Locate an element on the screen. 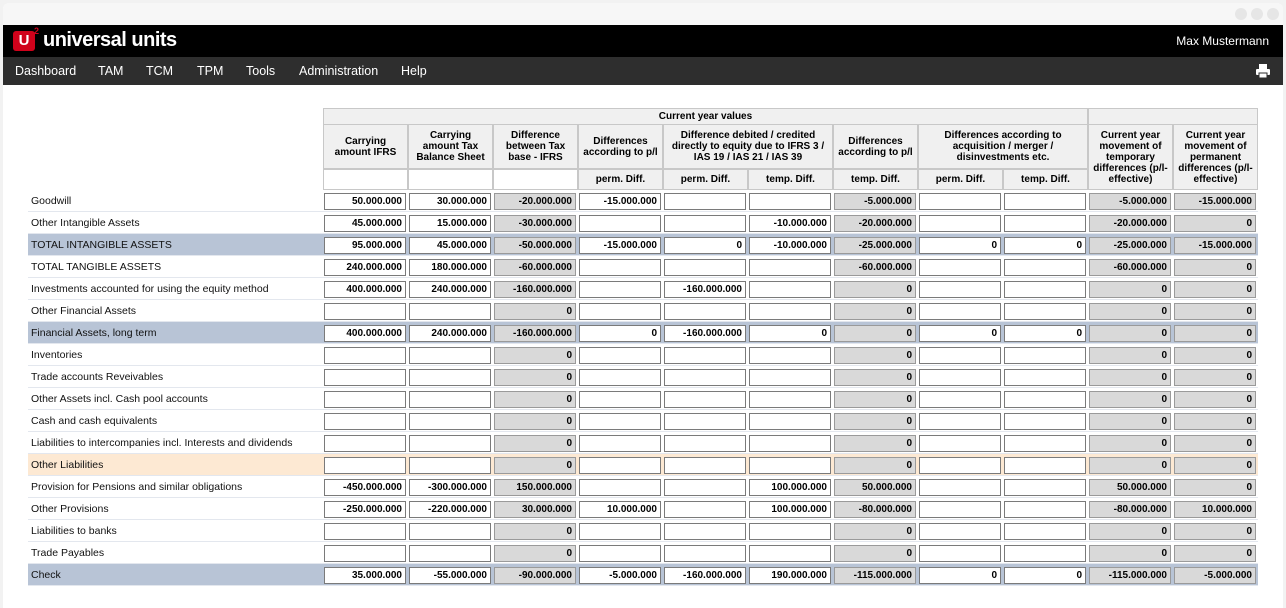 The height and width of the screenshot is (608, 1286). input-cell: 190.000.000 is located at coordinates (790, 575).